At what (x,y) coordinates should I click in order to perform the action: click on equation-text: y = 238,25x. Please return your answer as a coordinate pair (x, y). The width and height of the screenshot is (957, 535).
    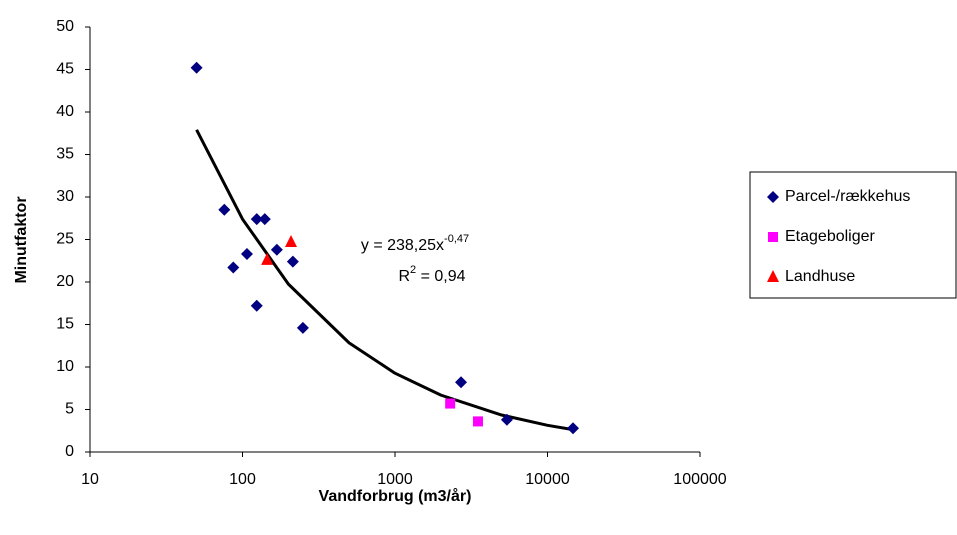
    Looking at the image, I should click on (402, 245).